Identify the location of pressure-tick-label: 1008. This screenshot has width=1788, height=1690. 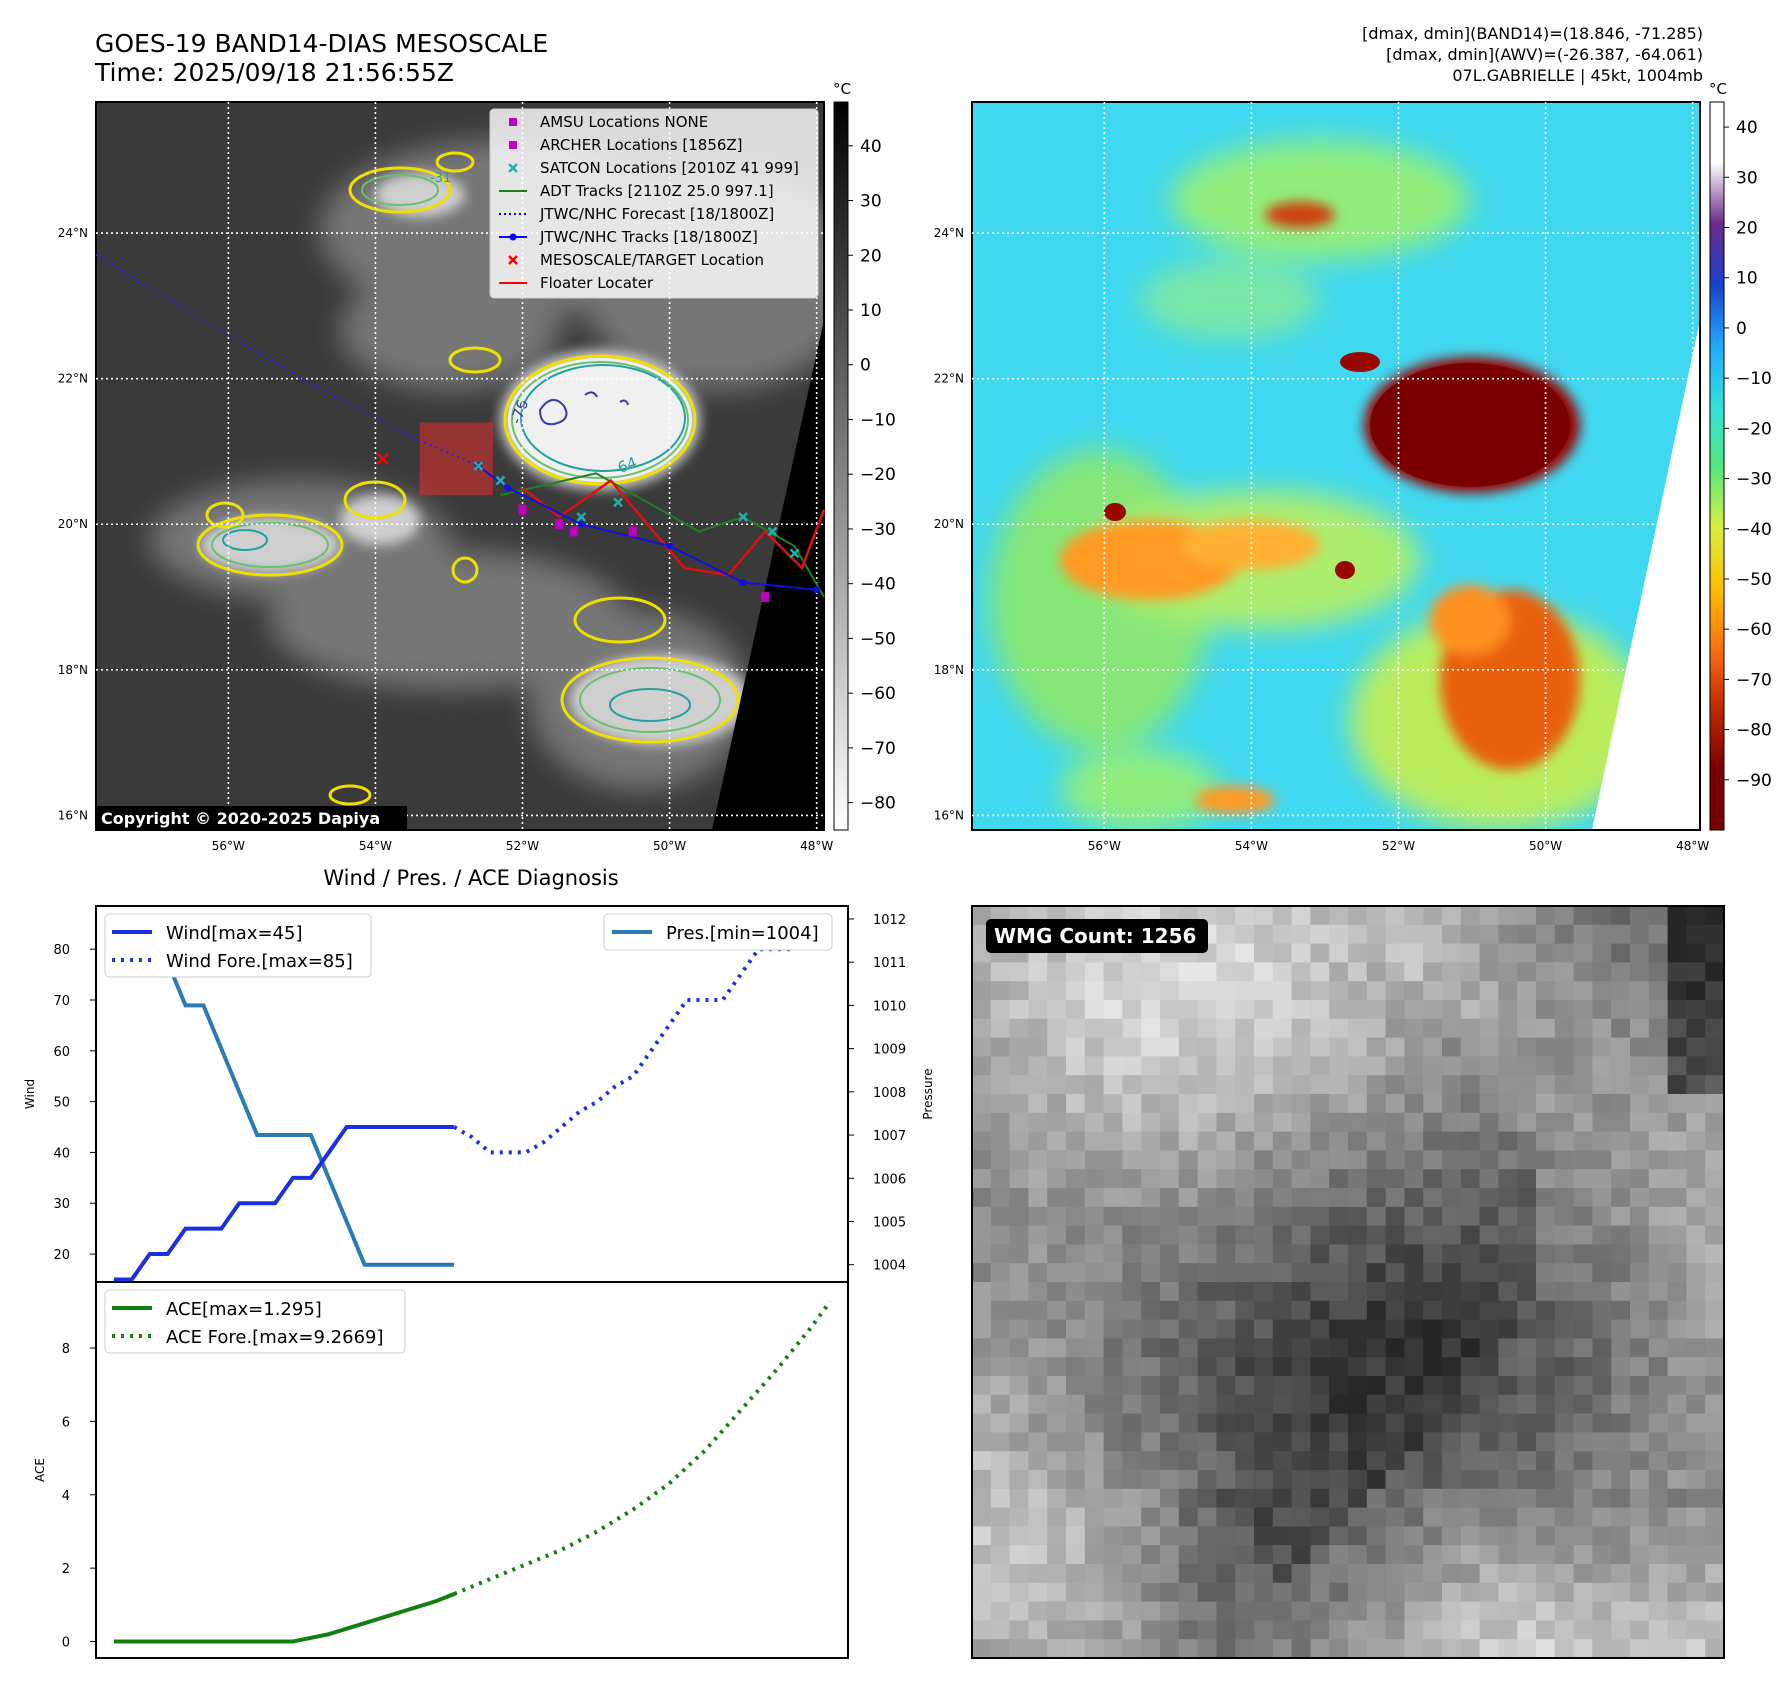
(889, 1093).